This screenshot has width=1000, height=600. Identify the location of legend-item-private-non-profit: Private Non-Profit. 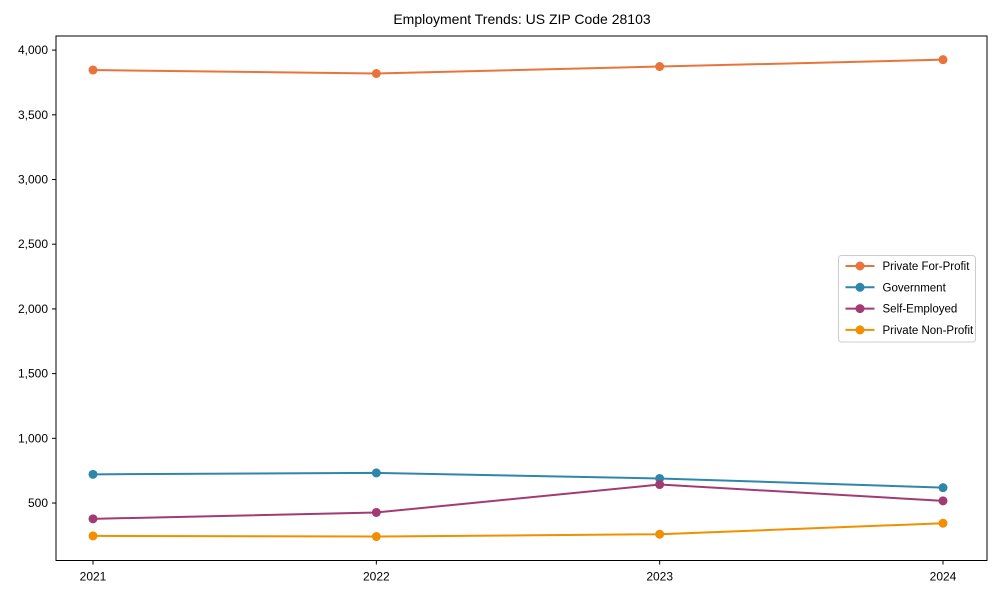
(910, 331).